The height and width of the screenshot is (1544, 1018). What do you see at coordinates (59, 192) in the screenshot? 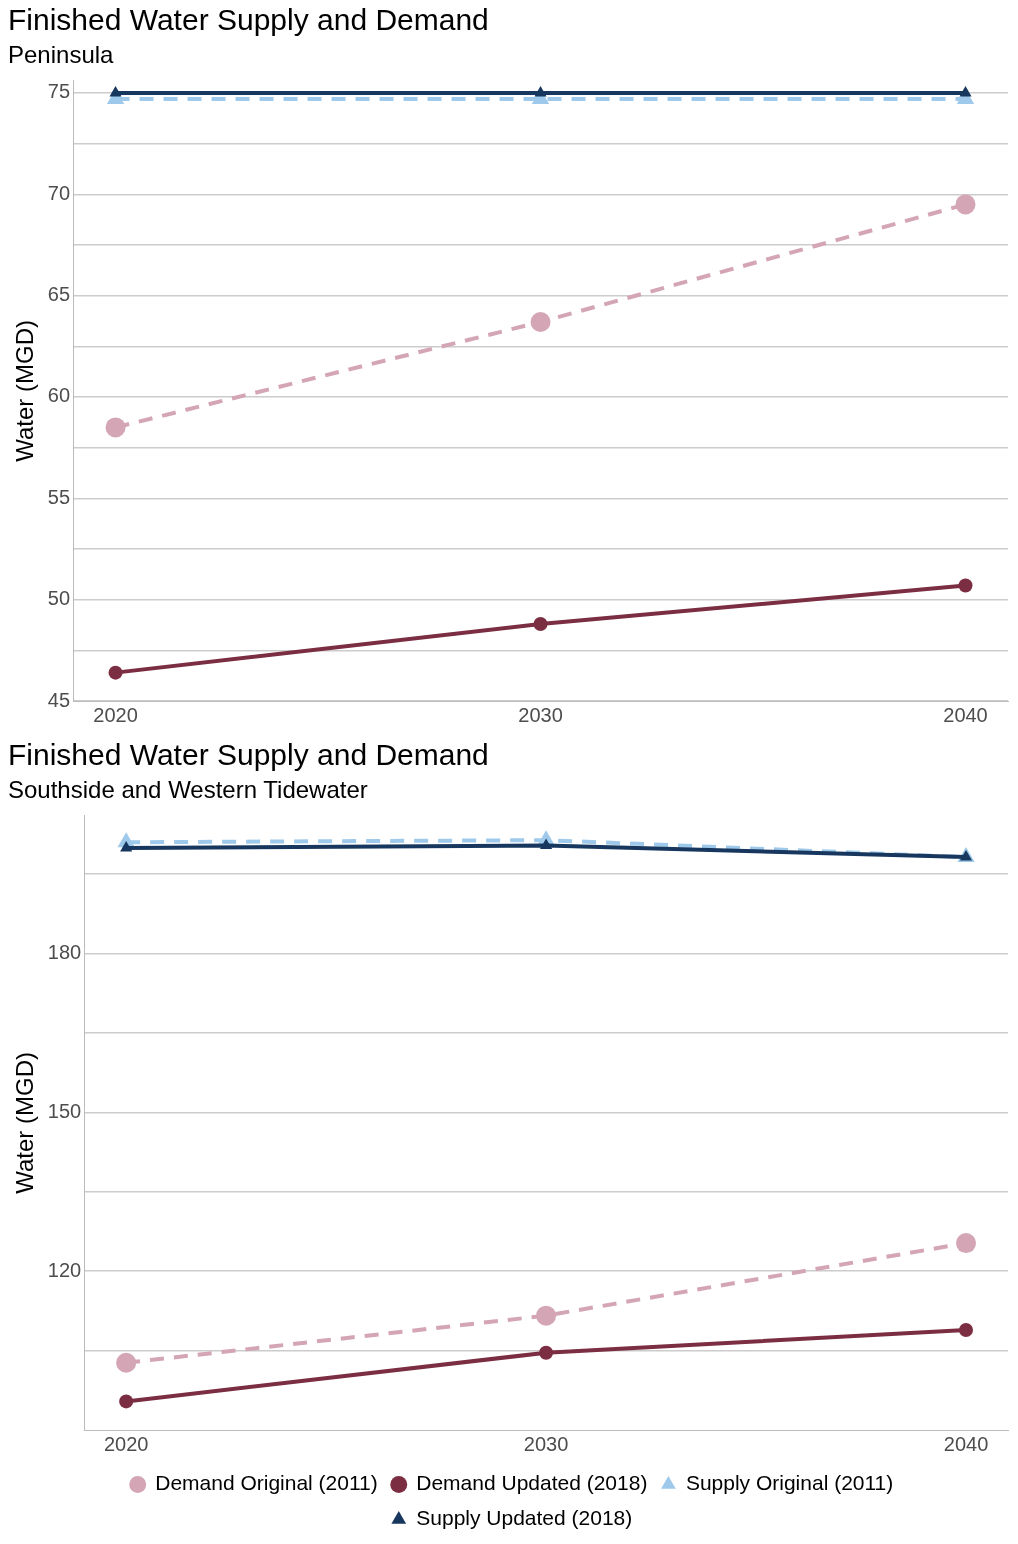
I see `y-tick-label: 70` at bounding box center [59, 192].